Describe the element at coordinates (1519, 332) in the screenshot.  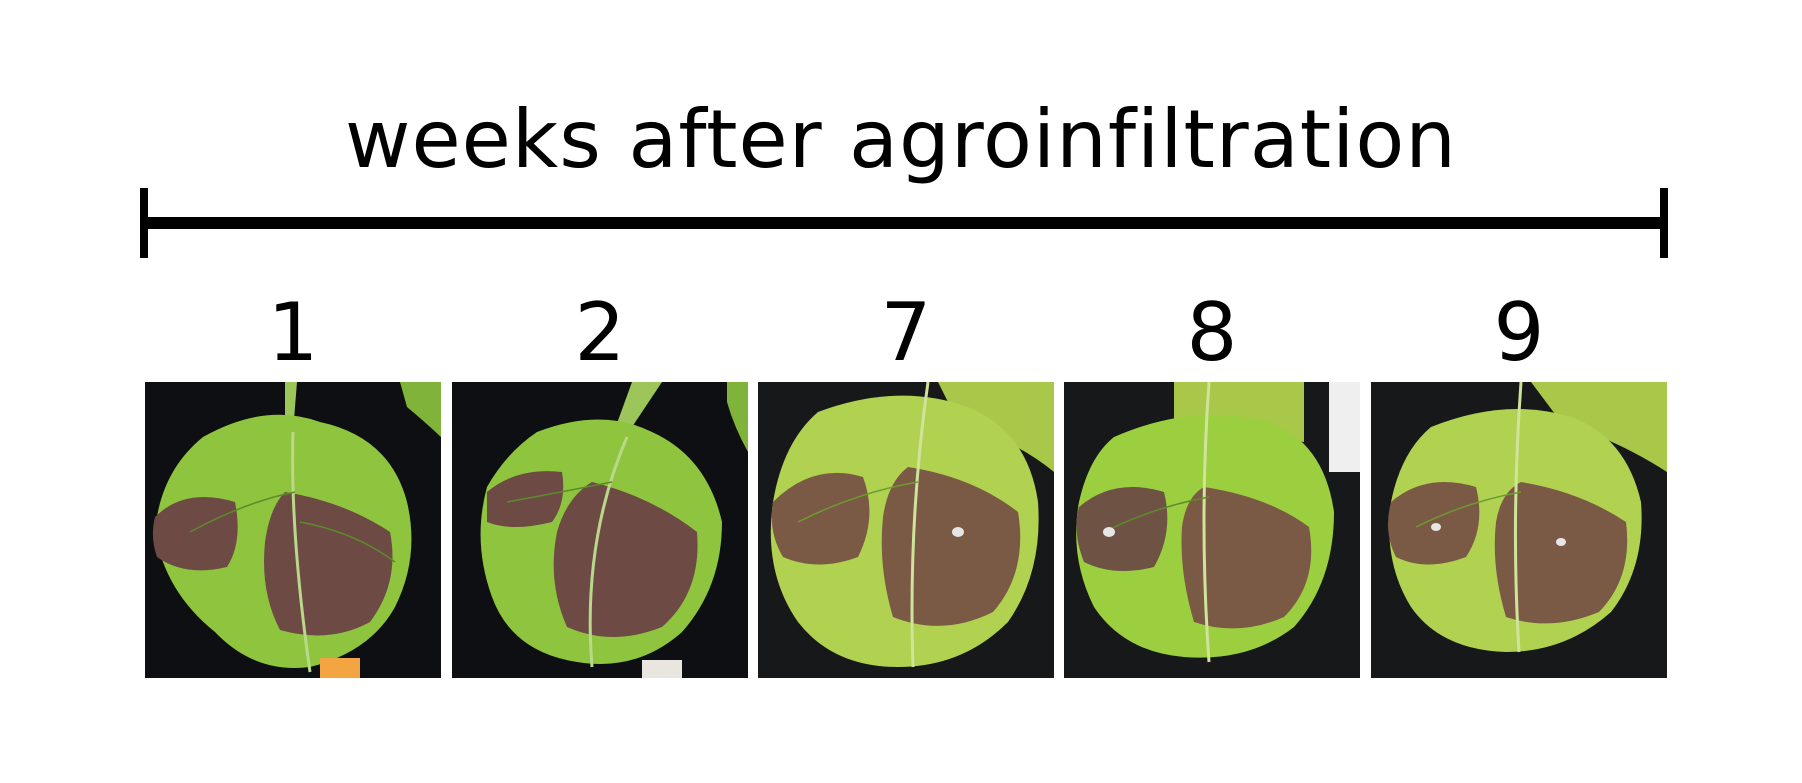
I see `panel-label-week-9: 9` at that location.